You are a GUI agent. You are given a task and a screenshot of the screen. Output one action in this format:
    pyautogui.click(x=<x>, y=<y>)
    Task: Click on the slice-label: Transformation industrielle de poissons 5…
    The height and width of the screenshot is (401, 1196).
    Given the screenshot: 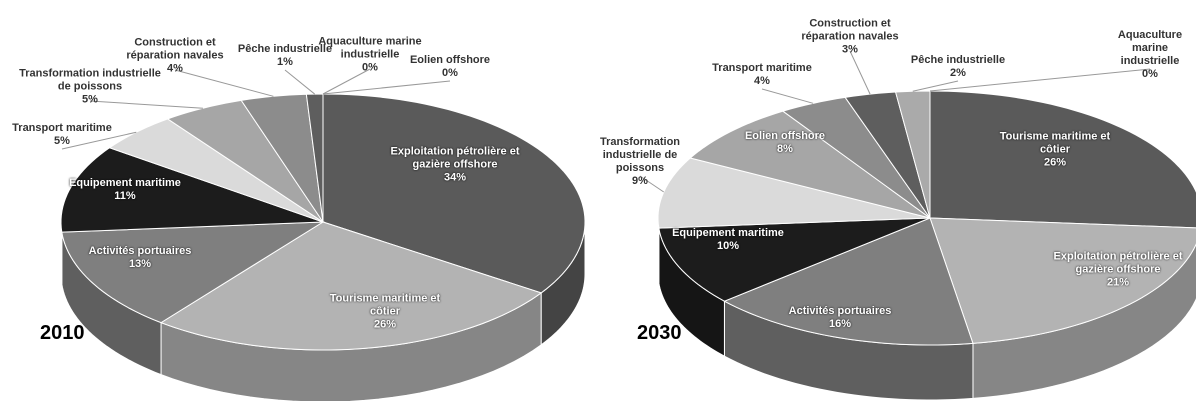 What is the action you would take?
    pyautogui.click(x=90, y=87)
    